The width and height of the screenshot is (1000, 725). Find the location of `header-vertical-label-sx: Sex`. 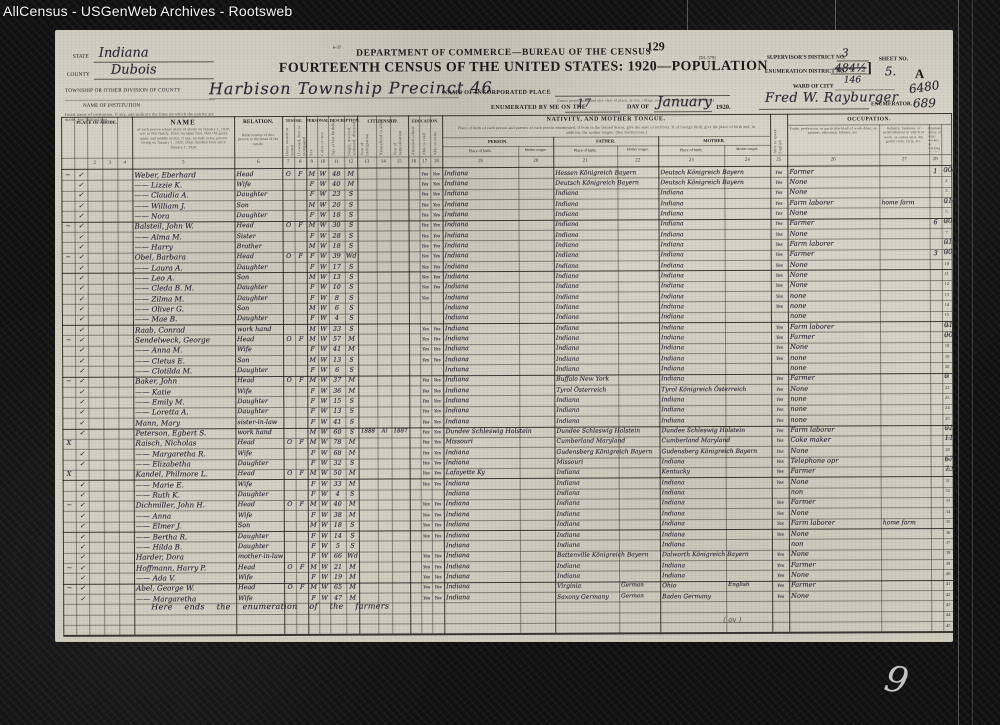

header-vertical-label-sx: Sex is located at coordinates (311, 152).